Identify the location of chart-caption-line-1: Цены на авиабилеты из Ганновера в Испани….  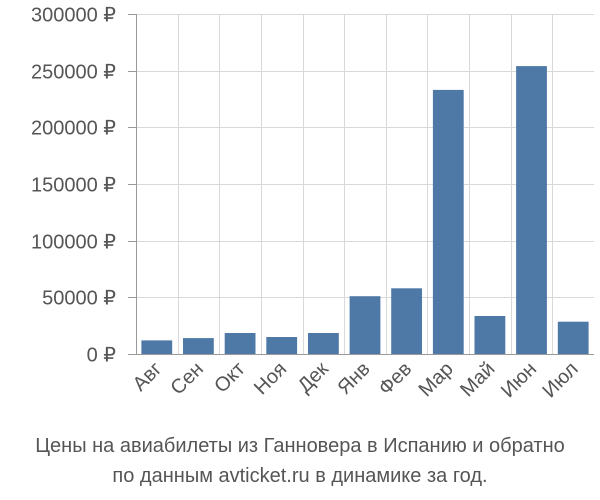
(300, 446).